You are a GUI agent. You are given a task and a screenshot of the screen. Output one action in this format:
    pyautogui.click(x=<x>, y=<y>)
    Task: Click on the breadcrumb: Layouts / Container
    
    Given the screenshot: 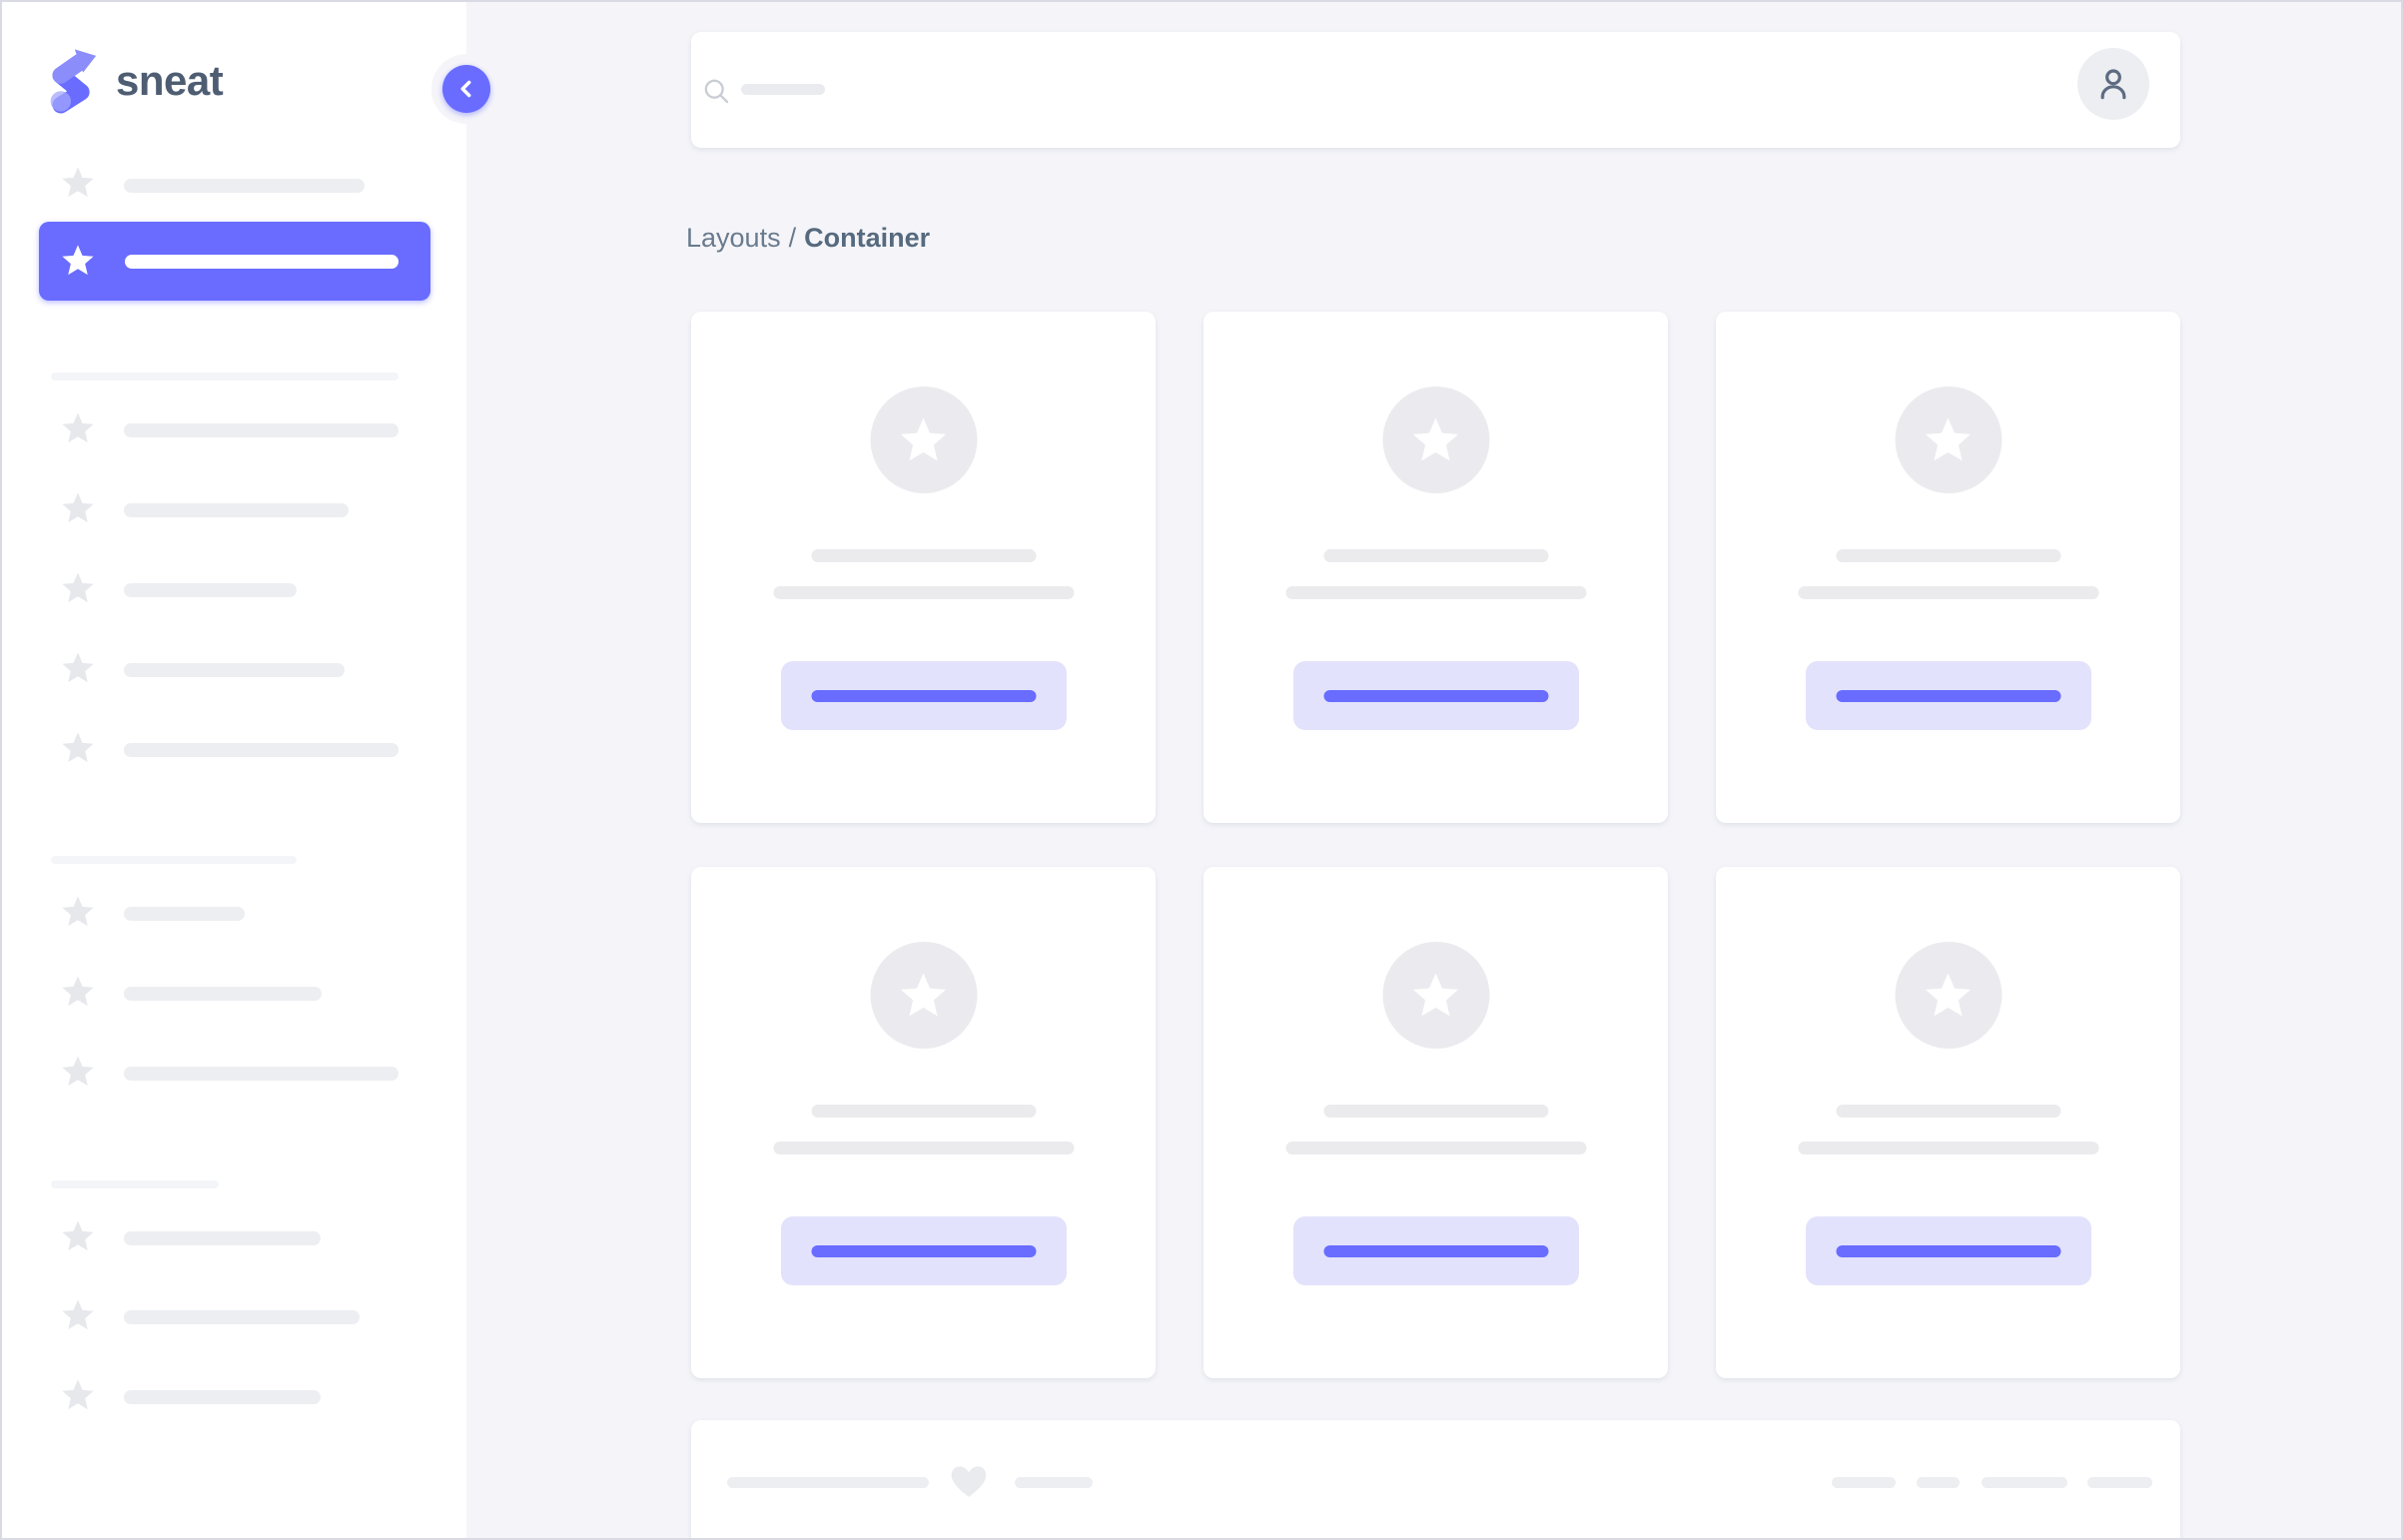 What is the action you would take?
    pyautogui.click(x=808, y=238)
    